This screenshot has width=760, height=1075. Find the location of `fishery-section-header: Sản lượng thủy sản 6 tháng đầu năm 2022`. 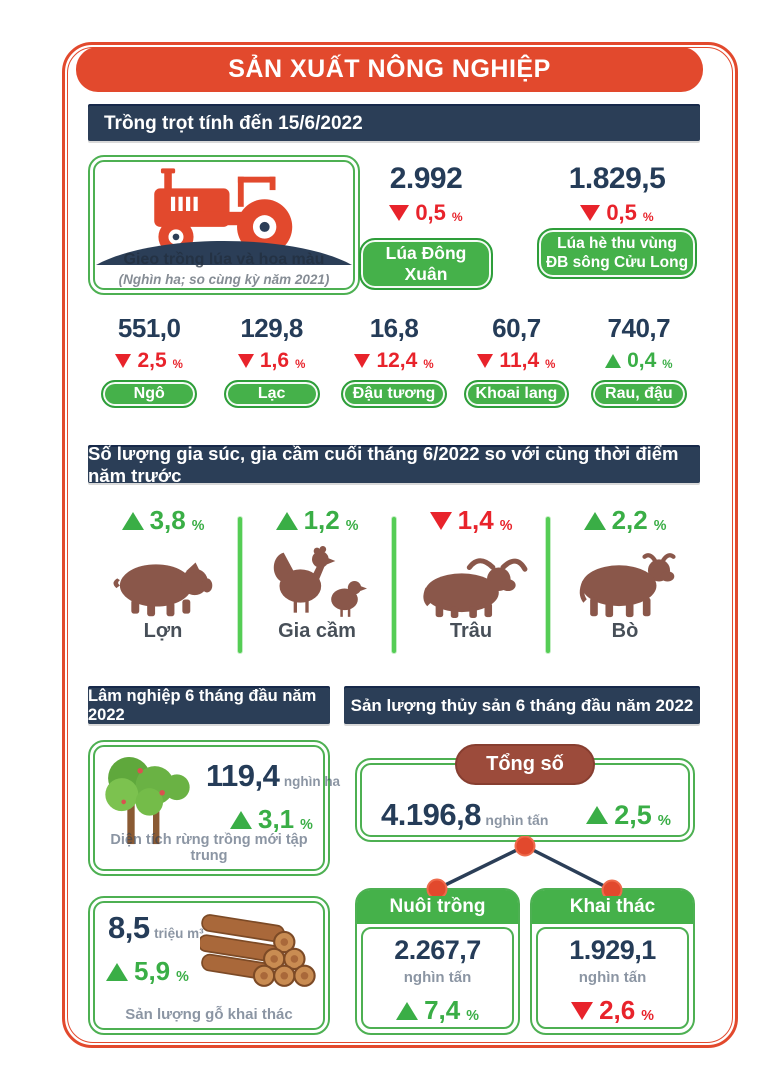

fishery-section-header: Sản lượng thủy sản 6 tháng đầu năm 2022 is located at coordinates (522, 706).